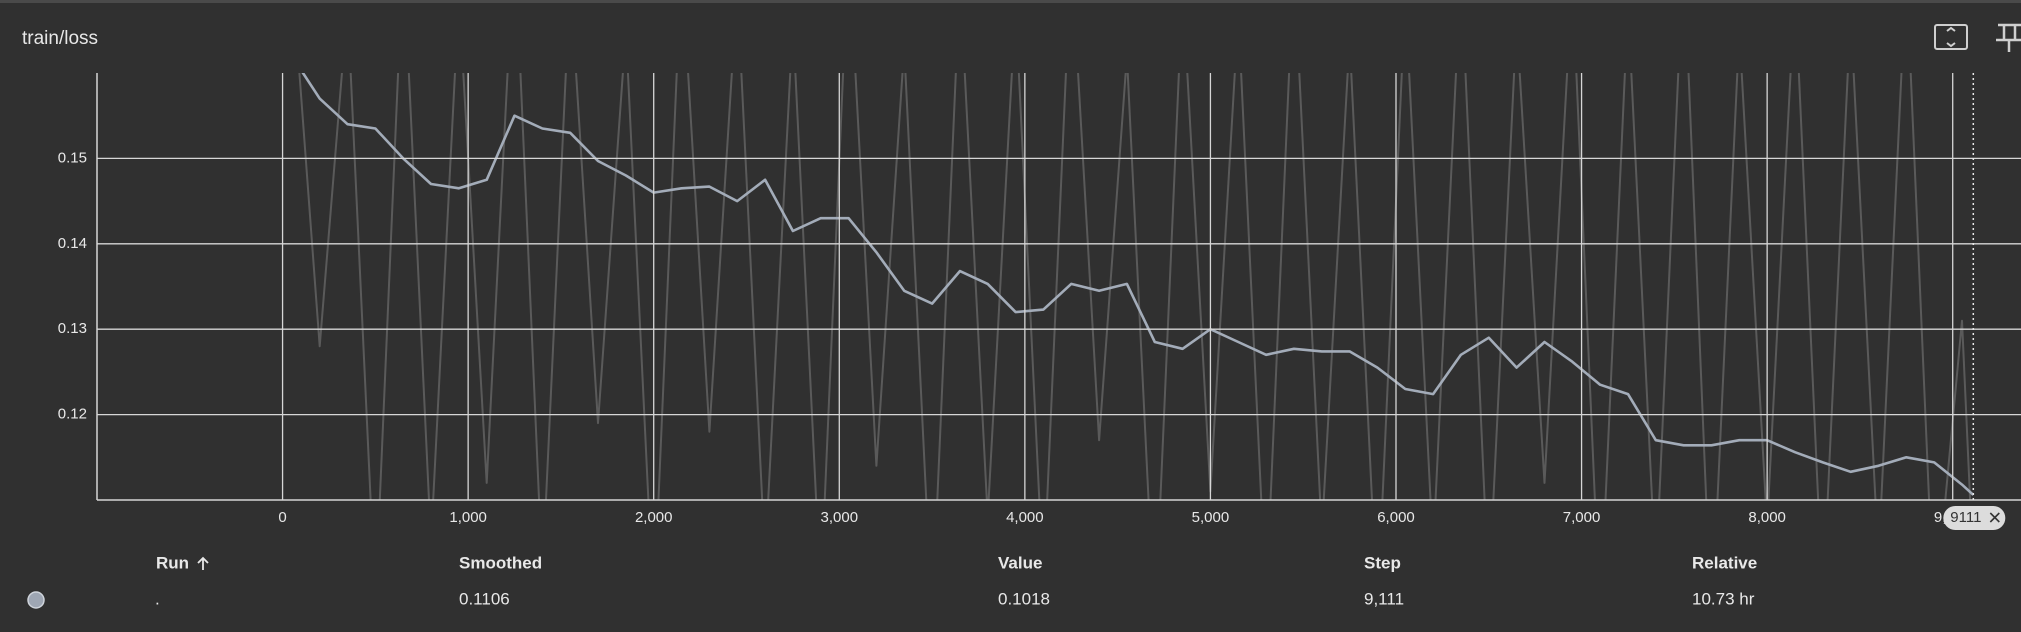  I want to click on card-title: train/loss, so click(60, 38).